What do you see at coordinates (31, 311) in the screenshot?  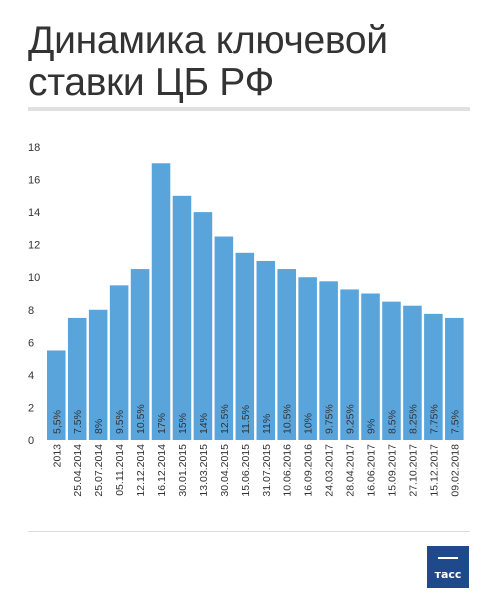 I see `y-tick-label: 8` at bounding box center [31, 311].